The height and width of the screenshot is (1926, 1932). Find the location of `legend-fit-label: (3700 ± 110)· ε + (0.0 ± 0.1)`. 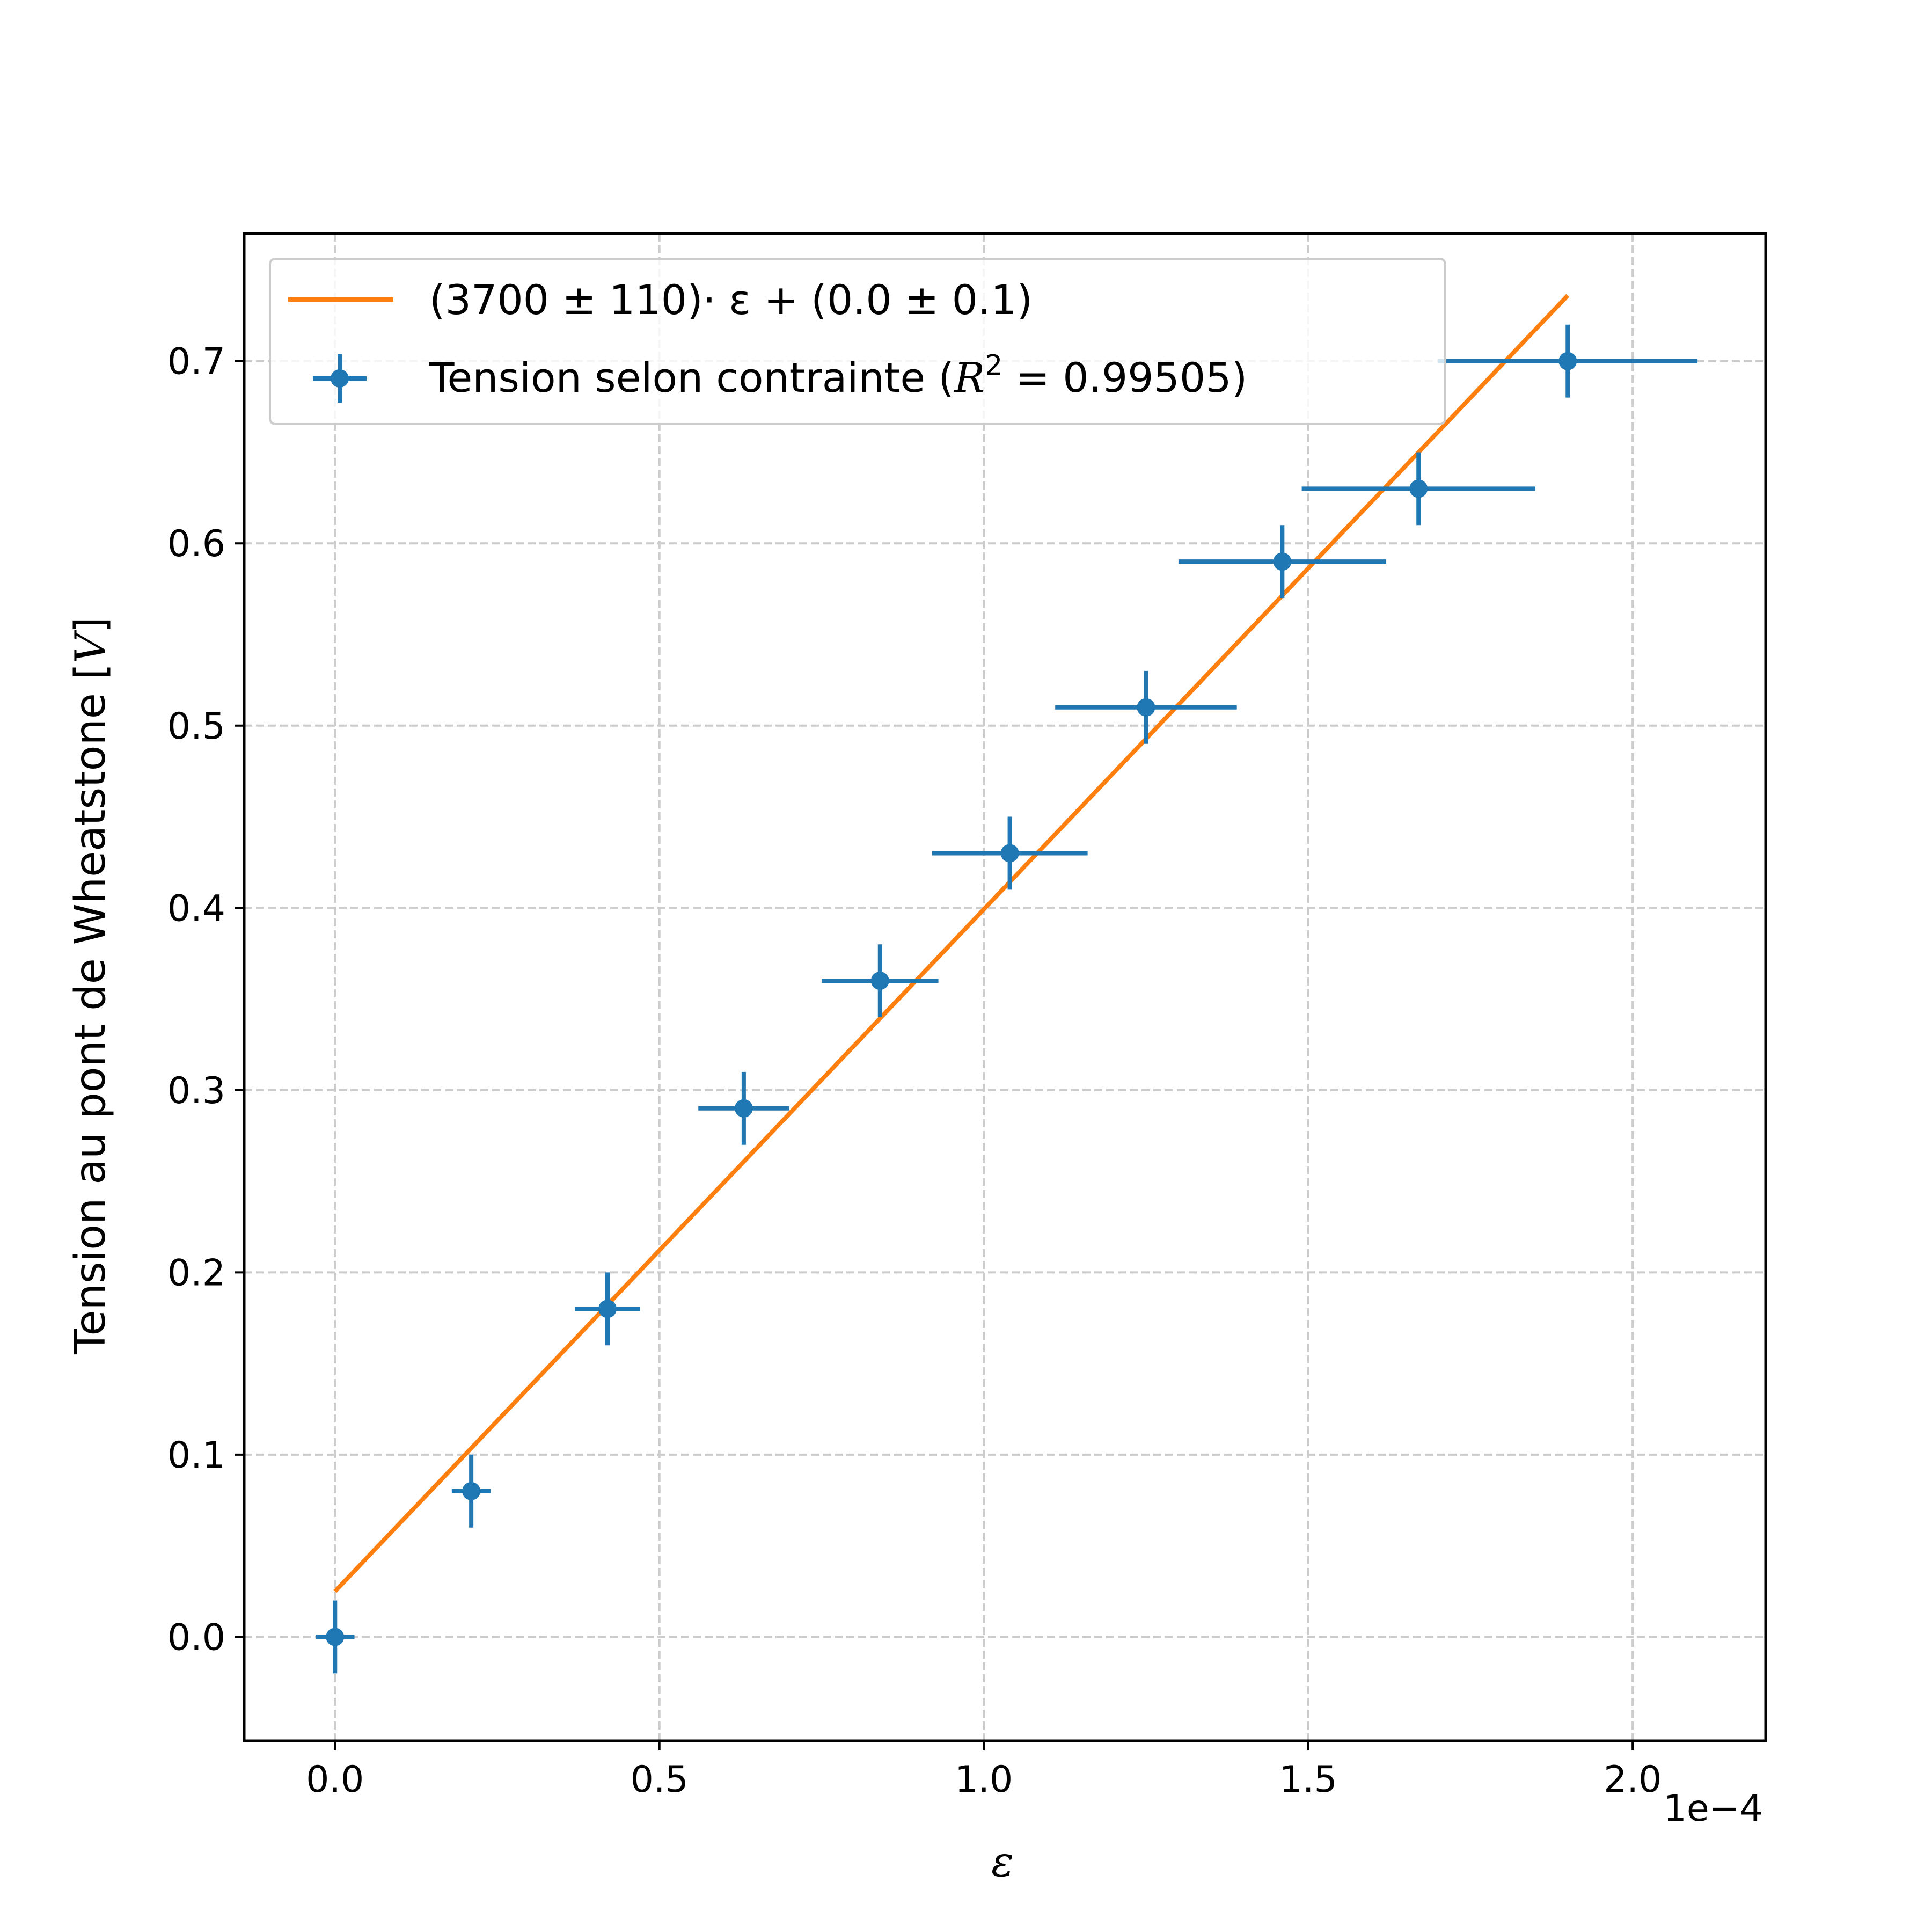

legend-fit-label: (3700 ± 110)· ε + (0.0 ± 0.1) is located at coordinates (731, 300).